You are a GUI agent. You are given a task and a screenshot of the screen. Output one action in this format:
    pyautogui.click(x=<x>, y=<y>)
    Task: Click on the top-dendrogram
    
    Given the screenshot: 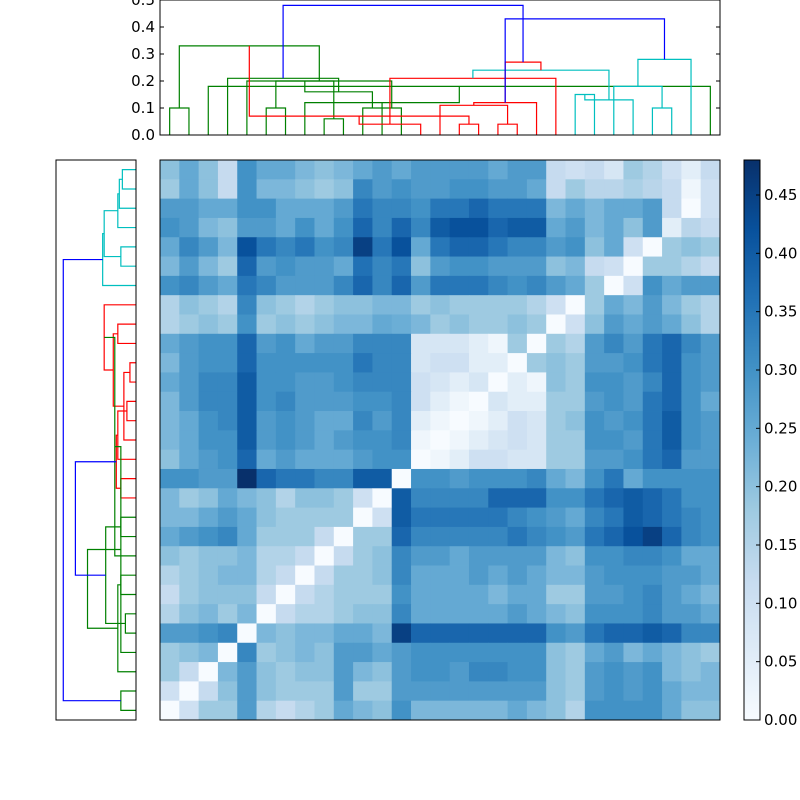 What is the action you would take?
    pyautogui.click(x=440, y=69)
    